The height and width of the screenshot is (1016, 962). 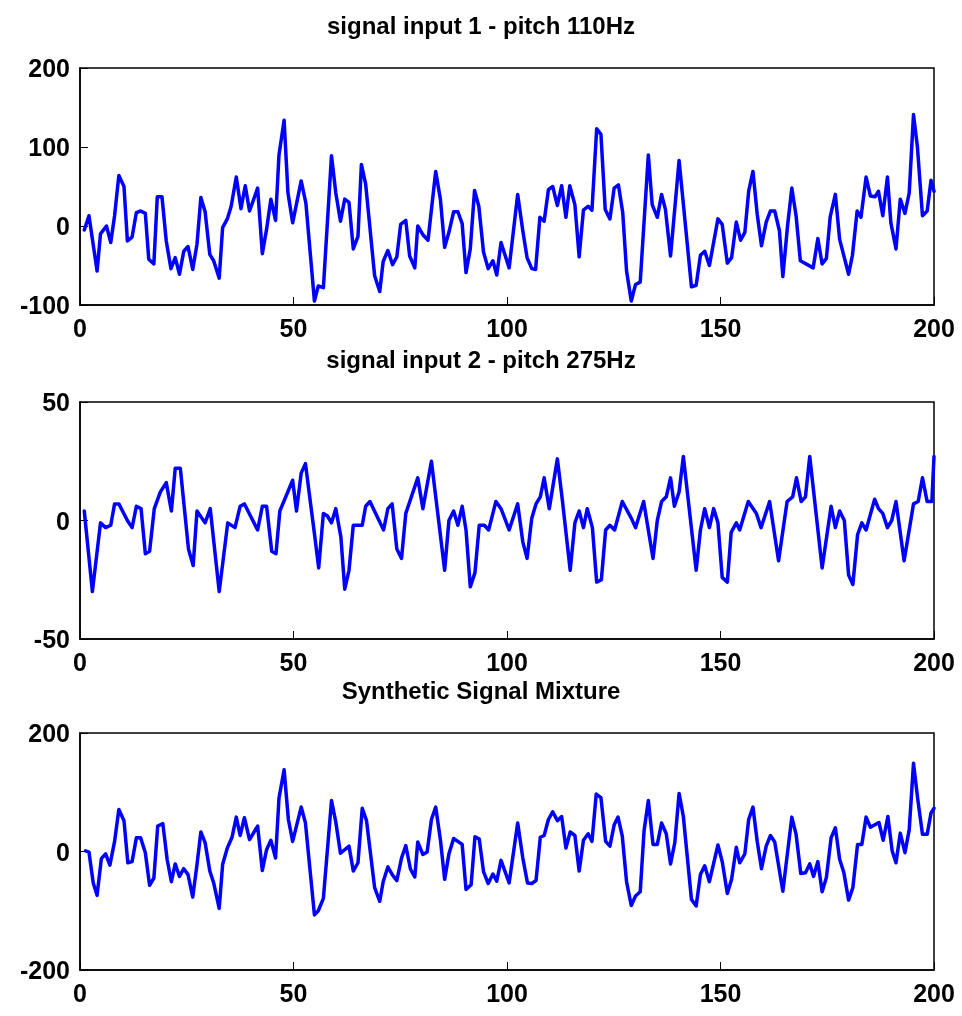 What do you see at coordinates (56, 402) in the screenshot?
I see `y-tick-label: 50` at bounding box center [56, 402].